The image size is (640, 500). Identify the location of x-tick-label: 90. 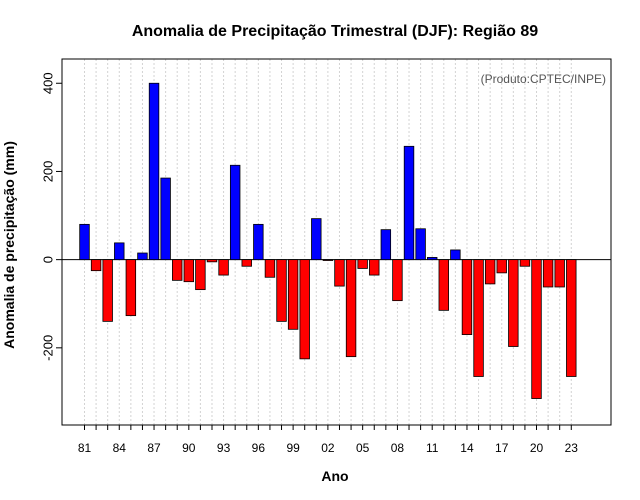
(189, 448).